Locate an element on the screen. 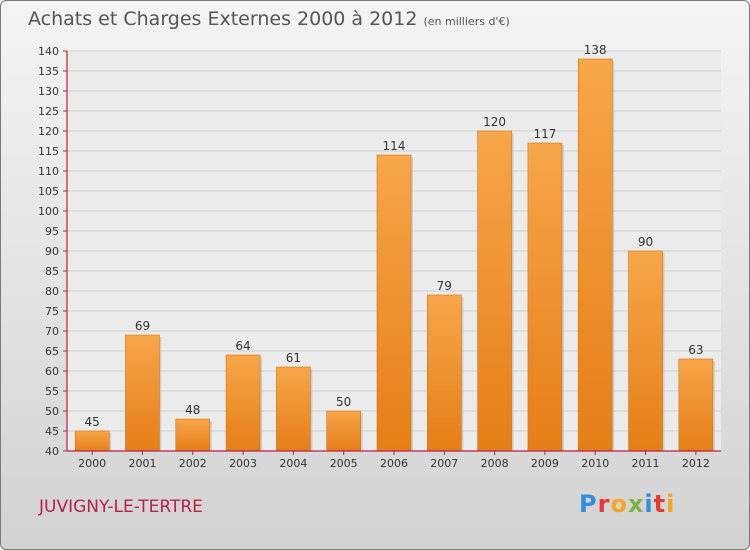 Image resolution: width=750 pixels, height=550 pixels. data-label: 61 is located at coordinates (293, 358).